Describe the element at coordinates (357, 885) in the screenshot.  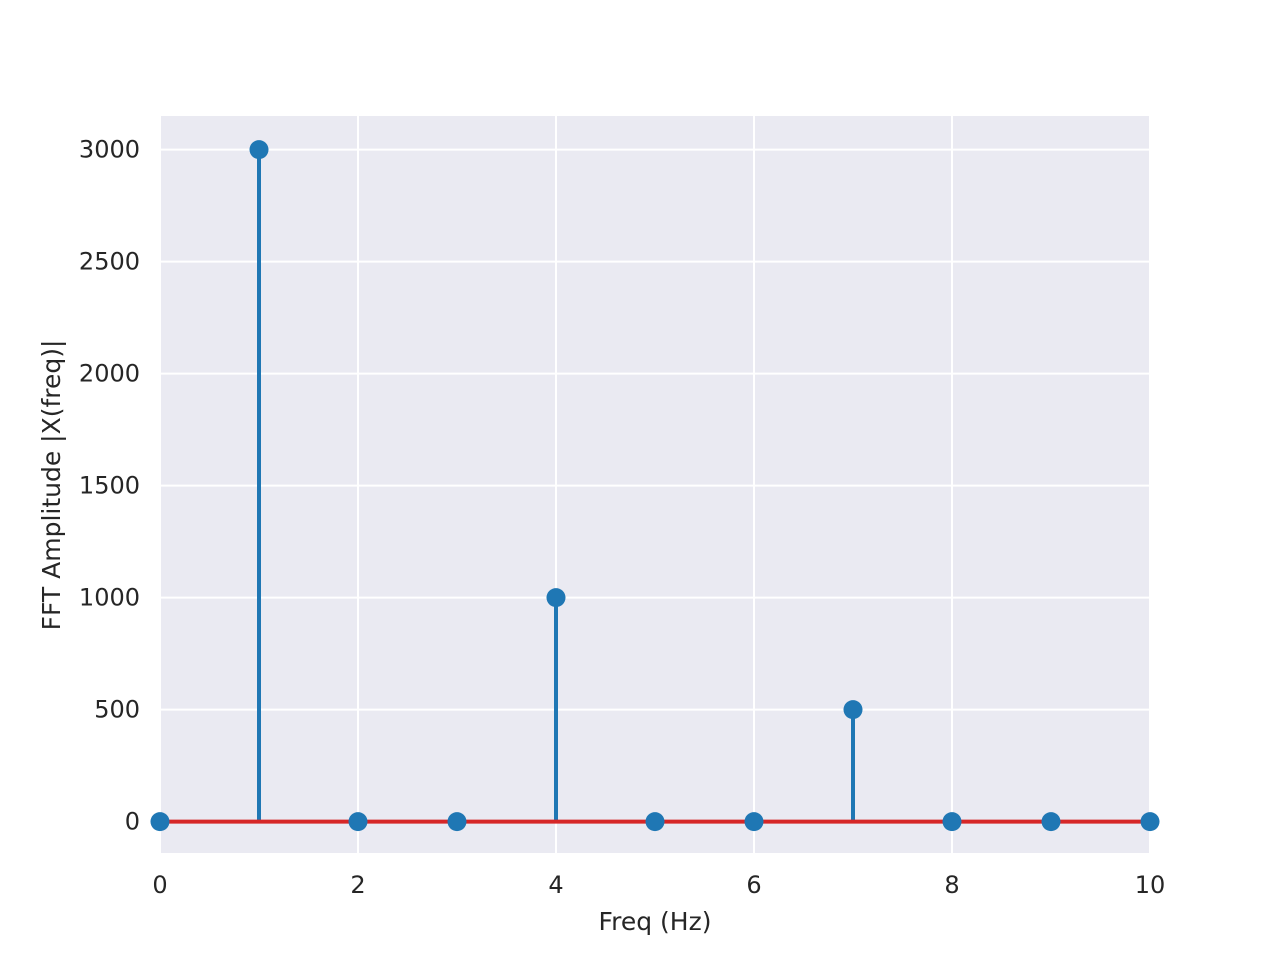
I see `x-tick-label: 2` at that location.